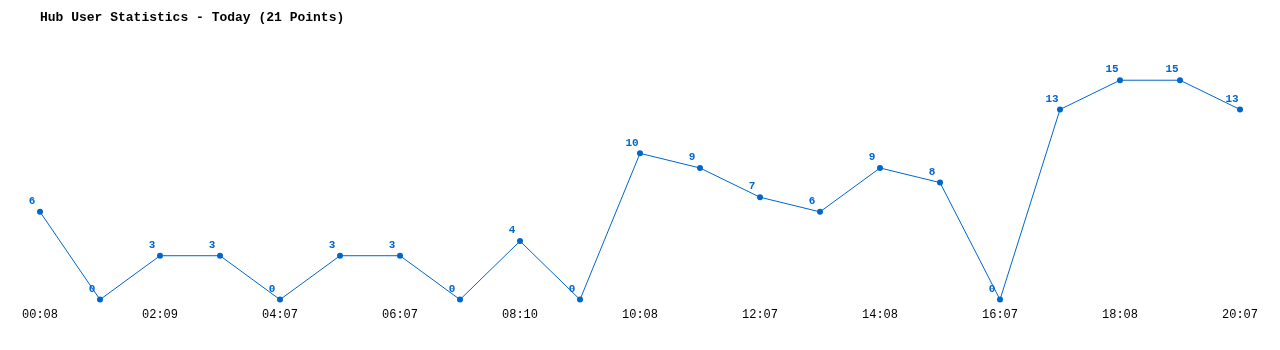 The width and height of the screenshot is (1280, 350). What do you see at coordinates (1240, 314) in the screenshot?
I see `x-tick-label: 20:07` at bounding box center [1240, 314].